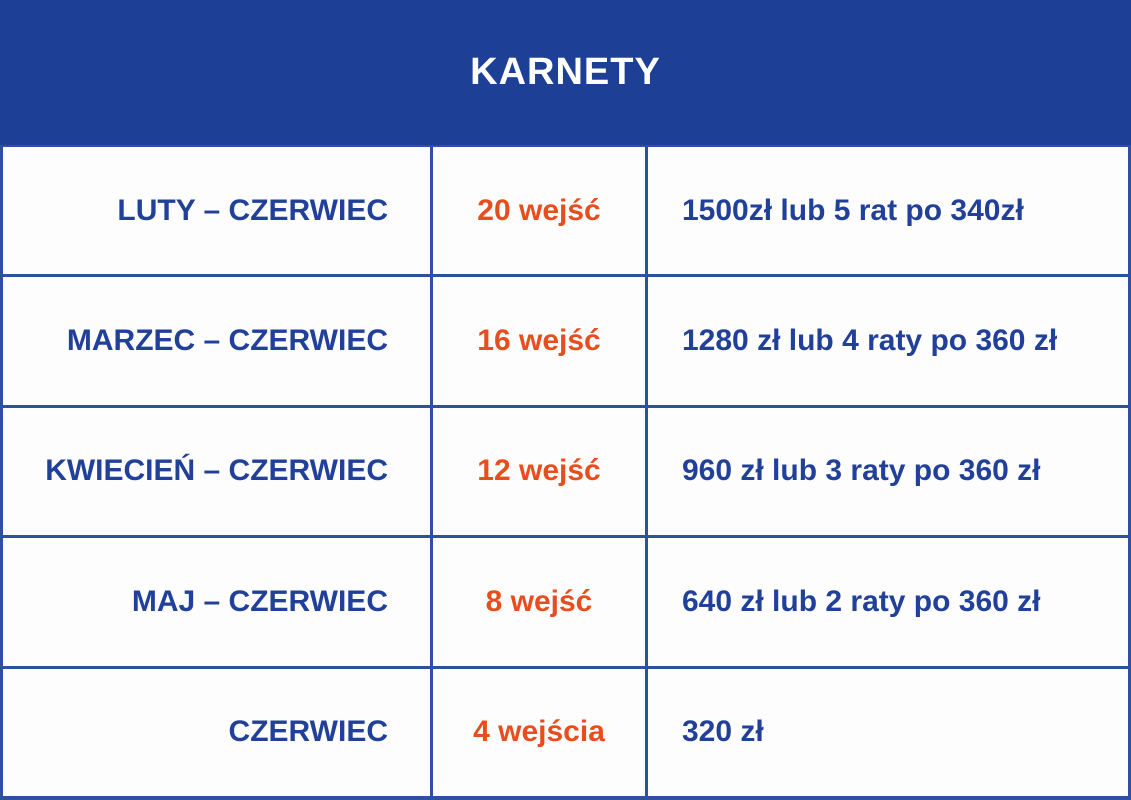 This screenshot has width=1131, height=800. I want to click on price-cell: 1280 zł lub 4 raty po 360 zł, so click(888, 341).